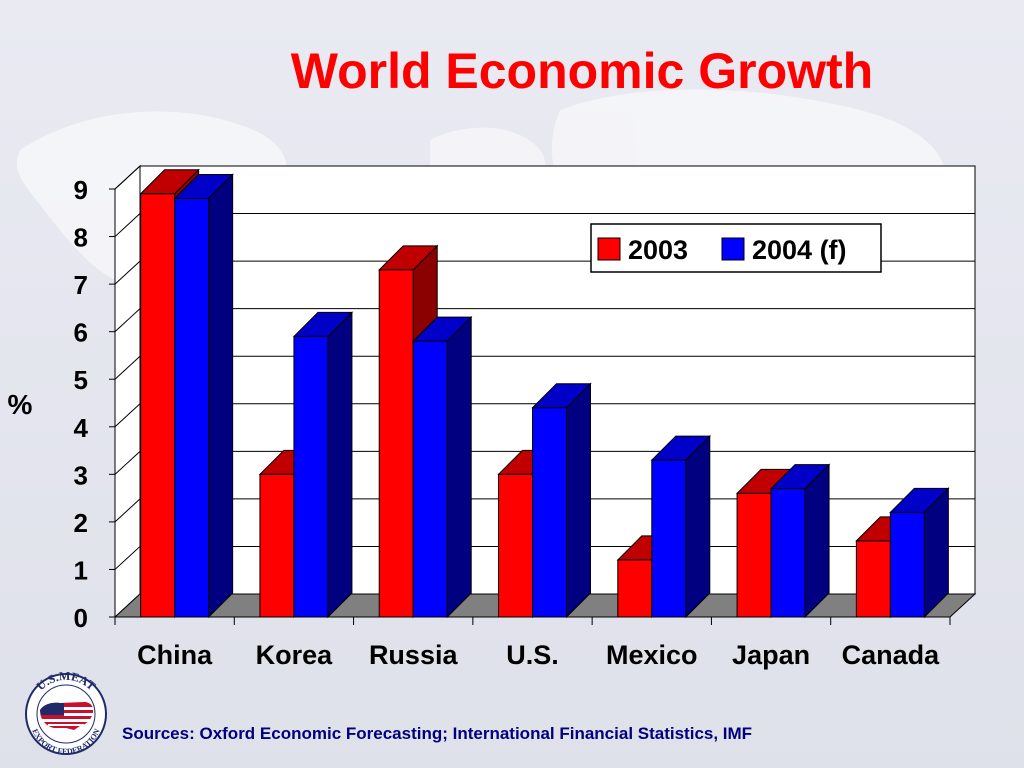  What do you see at coordinates (81, 475) in the screenshot?
I see `y-tick-label: 3` at bounding box center [81, 475].